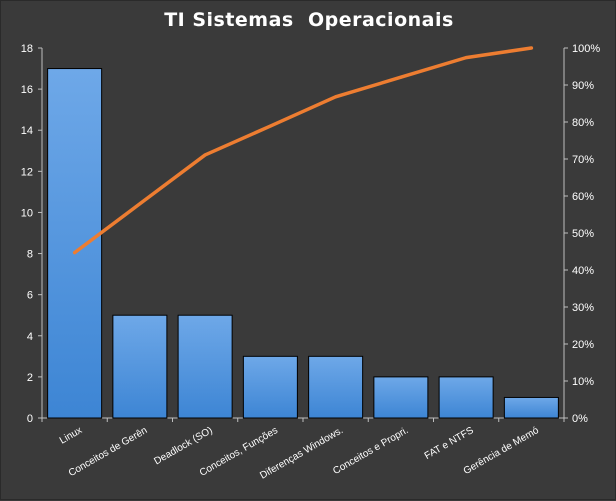 The width and height of the screenshot is (616, 501). What do you see at coordinates (309, 20) in the screenshot?
I see `chart-title: TI Sistemas Operacionais` at bounding box center [309, 20].